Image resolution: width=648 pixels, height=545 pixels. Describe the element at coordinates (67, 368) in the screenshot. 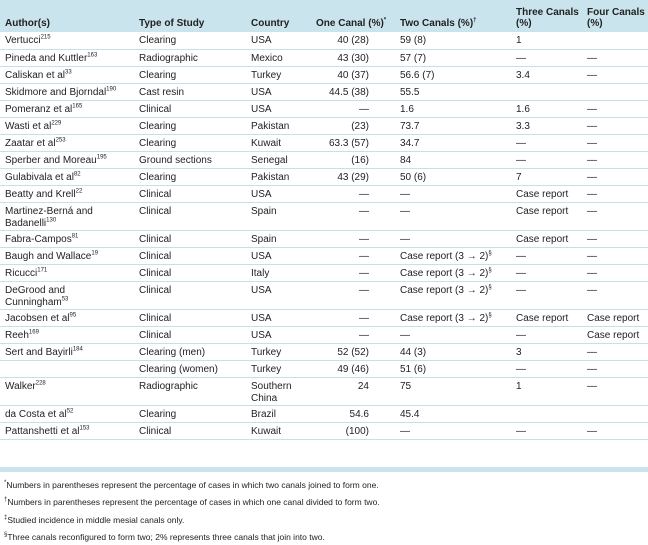

I see `cell-author` at that location.